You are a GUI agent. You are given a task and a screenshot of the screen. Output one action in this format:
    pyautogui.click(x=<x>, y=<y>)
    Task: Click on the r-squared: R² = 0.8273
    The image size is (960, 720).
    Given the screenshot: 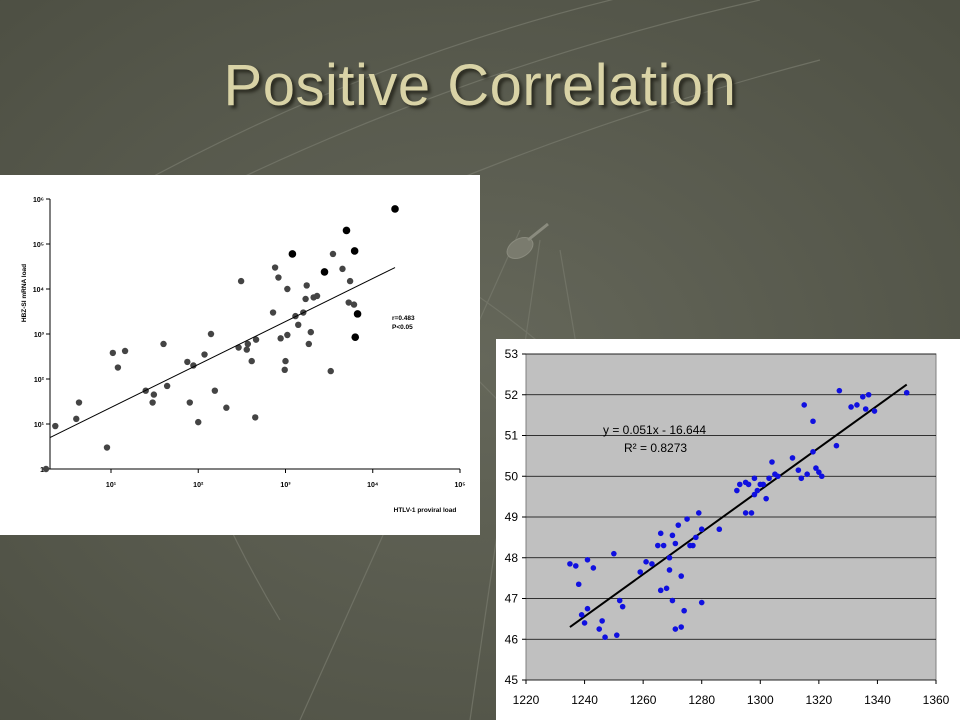 What is the action you would take?
    pyautogui.click(x=655, y=448)
    